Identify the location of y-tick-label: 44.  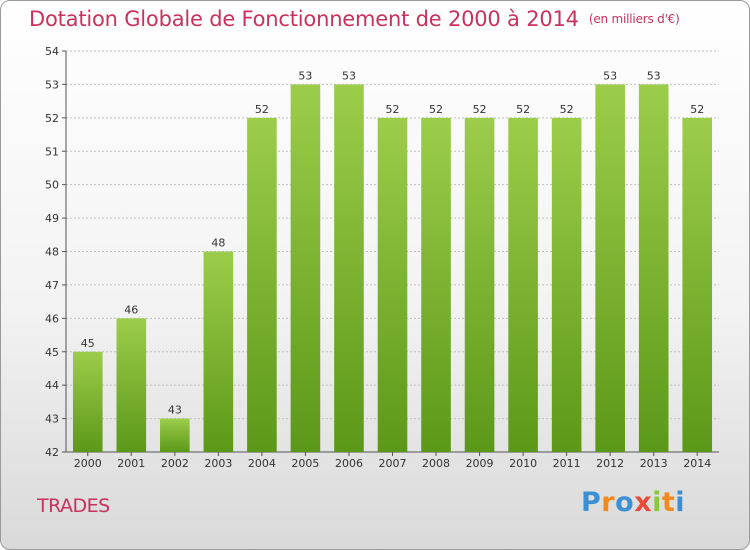
(52, 385).